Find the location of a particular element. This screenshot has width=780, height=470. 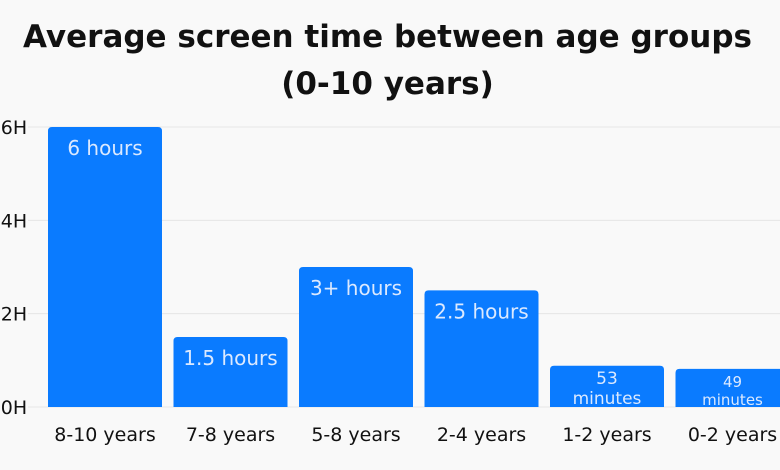

bar-data-label: 2.5 hours is located at coordinates (481, 311).